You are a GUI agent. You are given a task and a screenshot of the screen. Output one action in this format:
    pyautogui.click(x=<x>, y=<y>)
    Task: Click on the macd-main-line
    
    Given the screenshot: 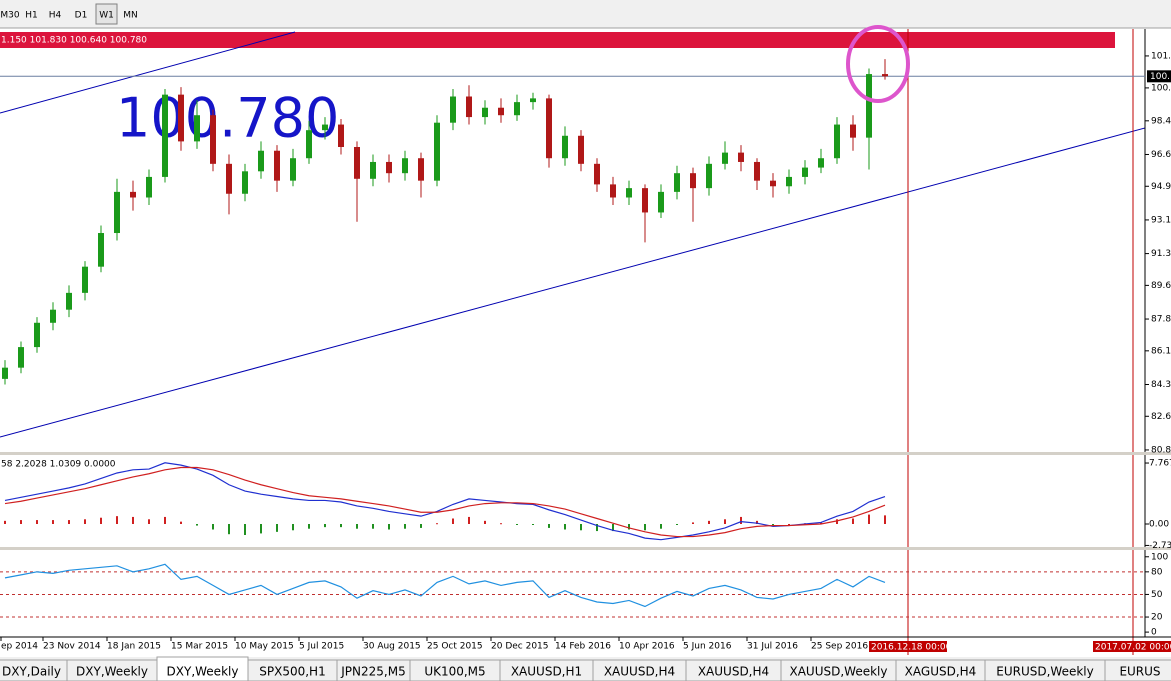 What is the action you would take?
    pyautogui.click(x=445, y=501)
    